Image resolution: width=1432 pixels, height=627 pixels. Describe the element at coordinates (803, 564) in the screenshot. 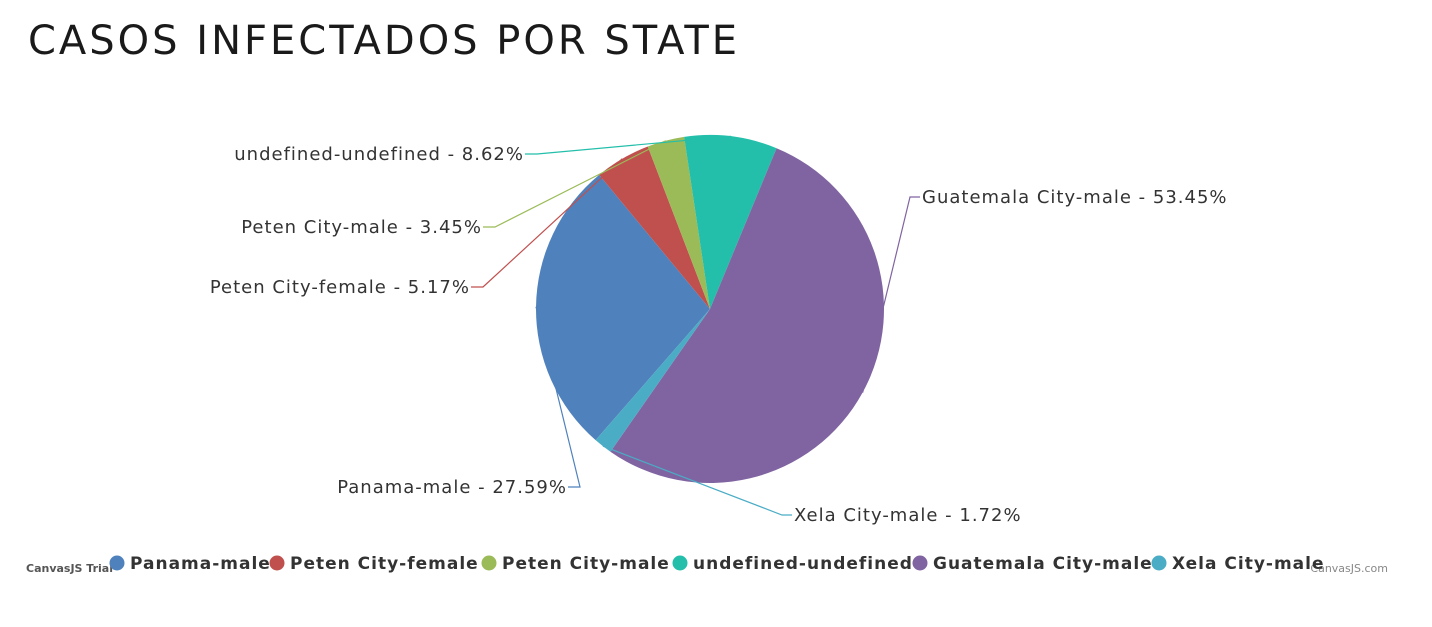

I see `legend-label: undefined-undefined` at that location.